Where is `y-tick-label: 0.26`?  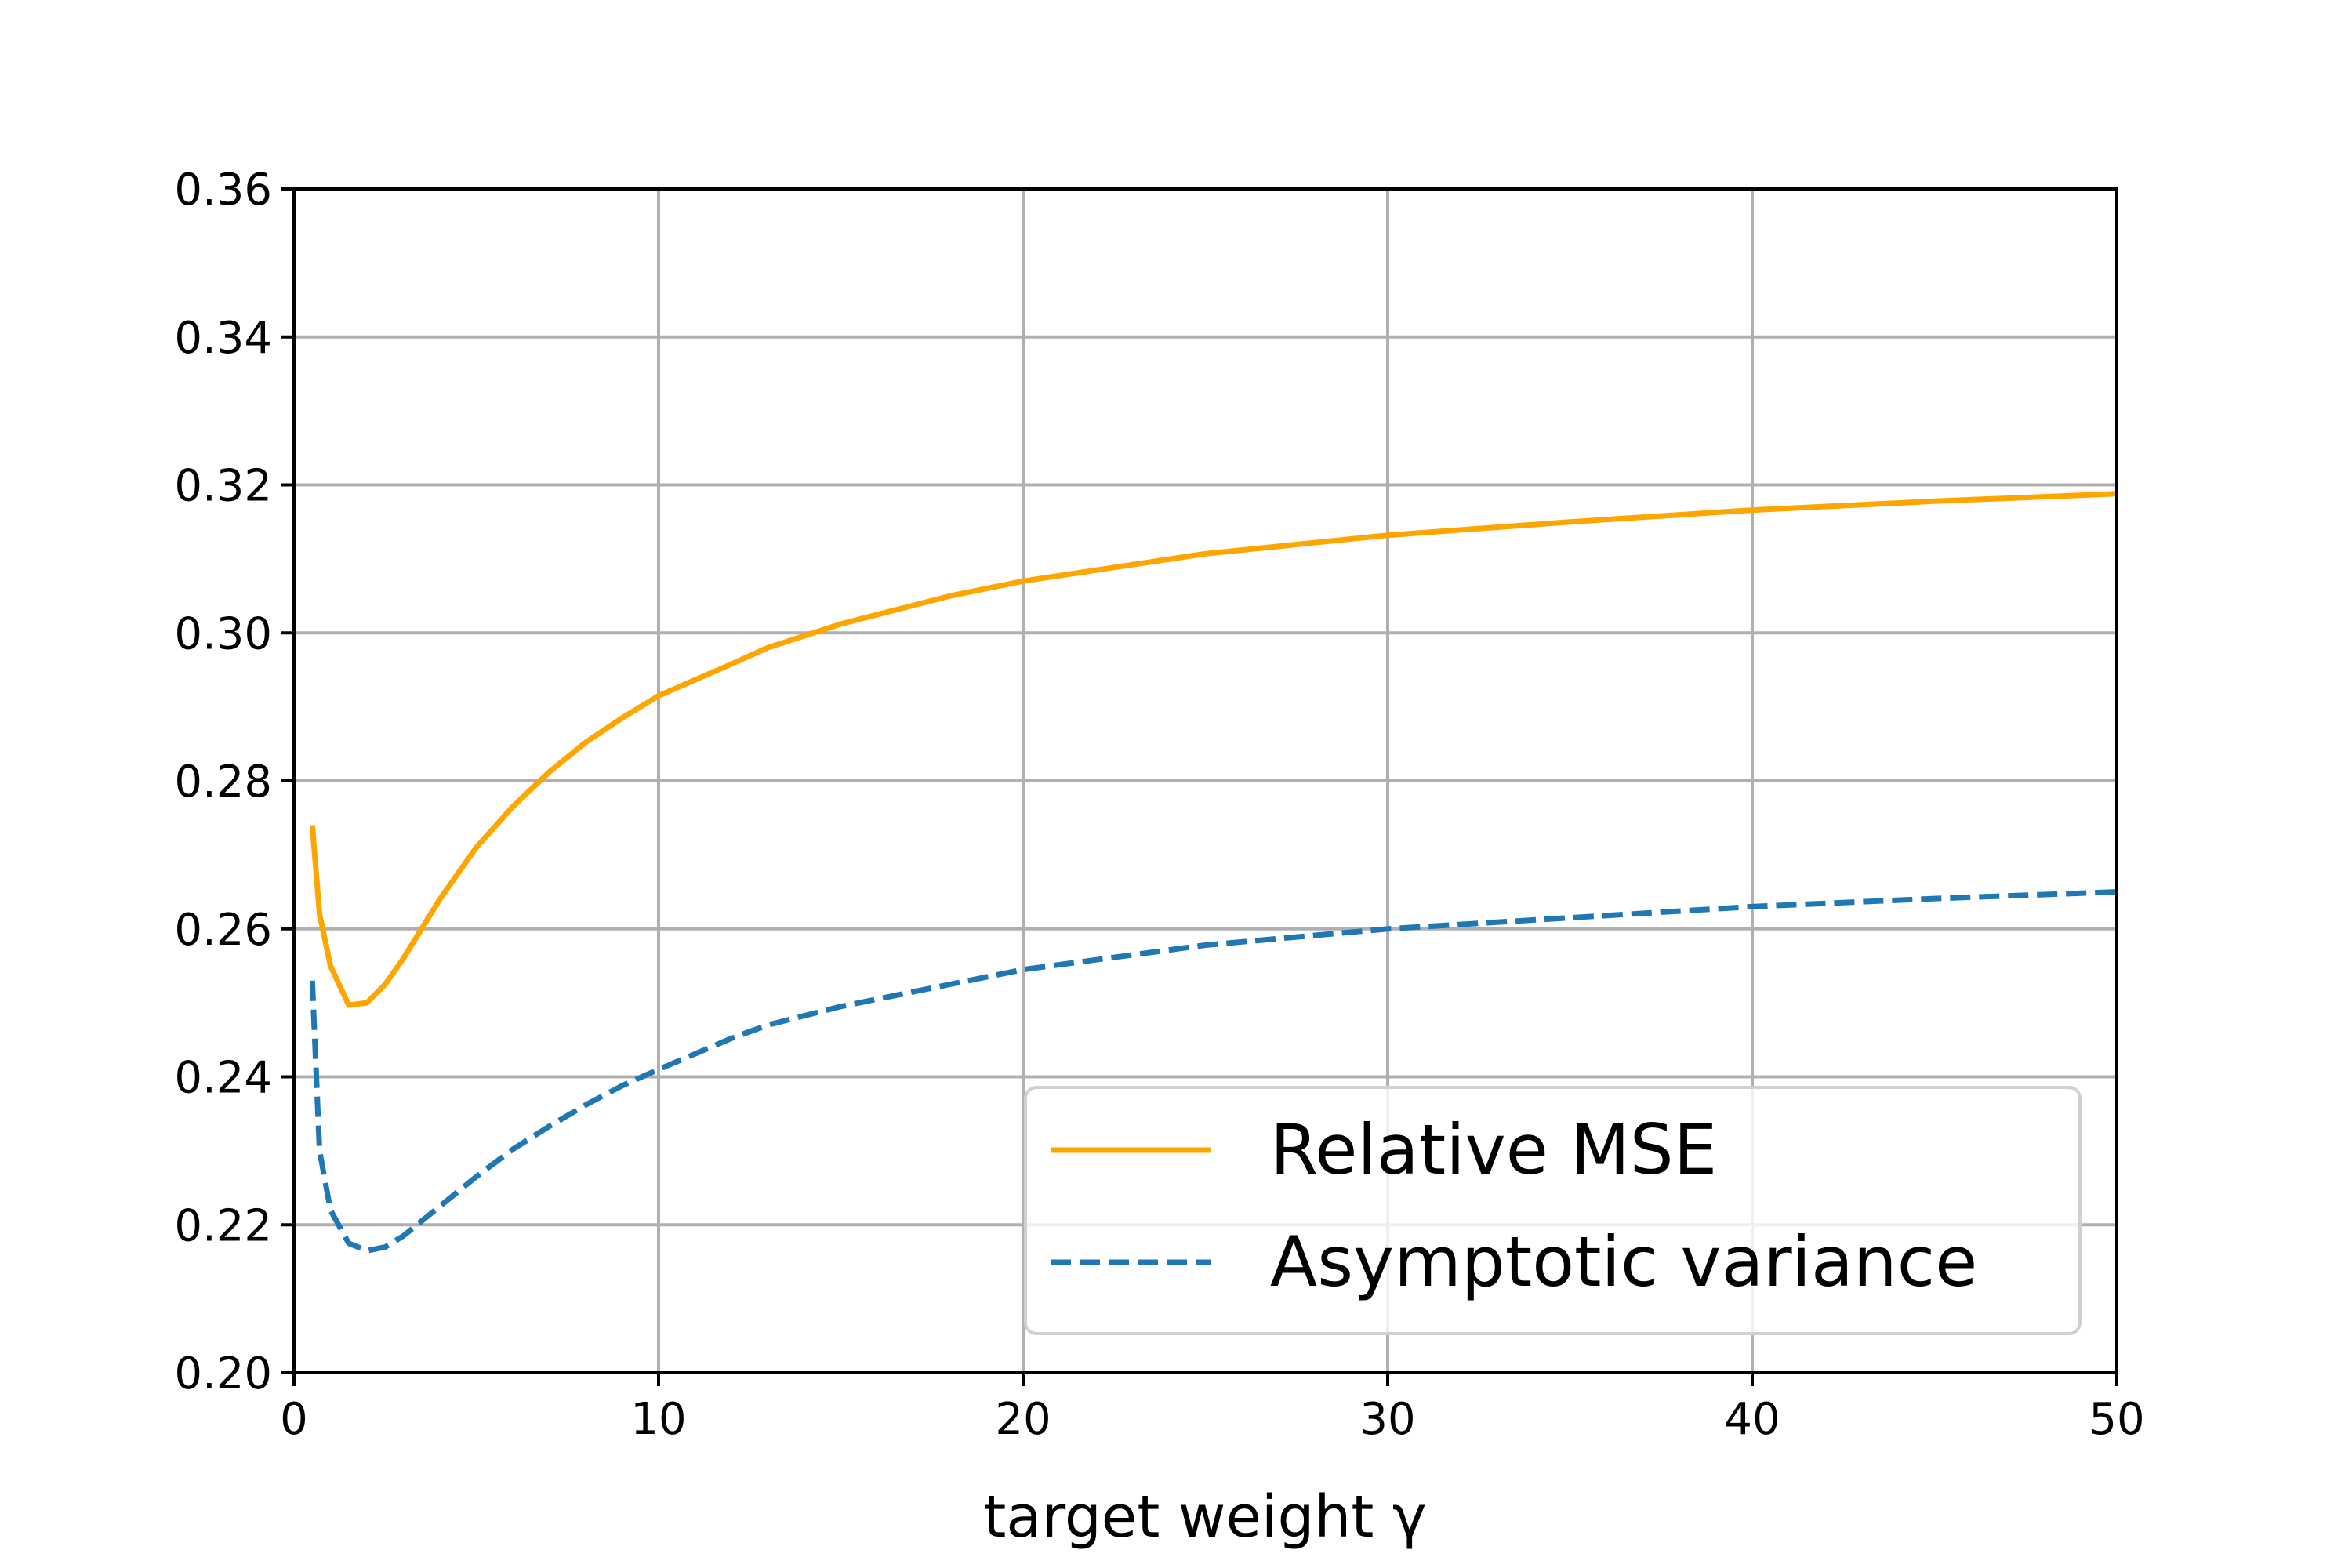 y-tick-label: 0.26 is located at coordinates (223, 931).